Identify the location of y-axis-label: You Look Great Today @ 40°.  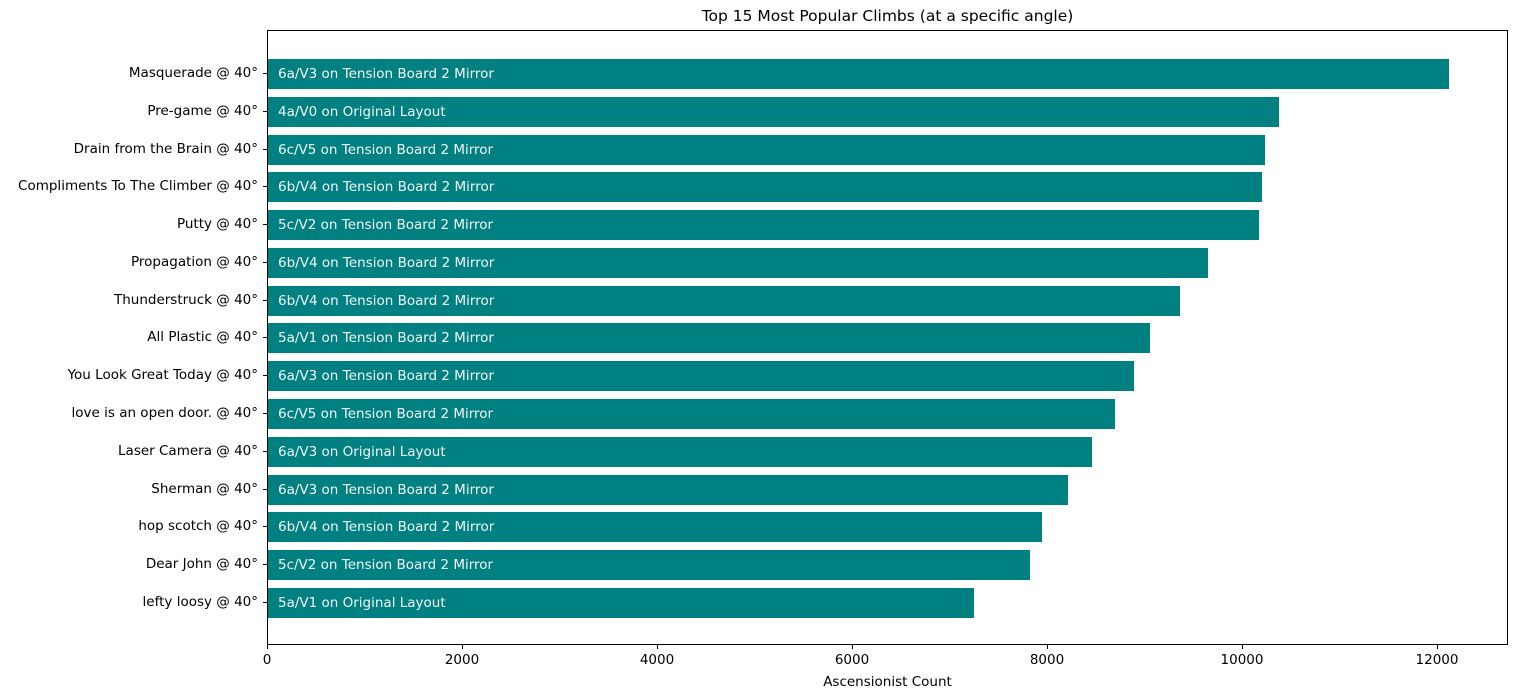
(162, 375).